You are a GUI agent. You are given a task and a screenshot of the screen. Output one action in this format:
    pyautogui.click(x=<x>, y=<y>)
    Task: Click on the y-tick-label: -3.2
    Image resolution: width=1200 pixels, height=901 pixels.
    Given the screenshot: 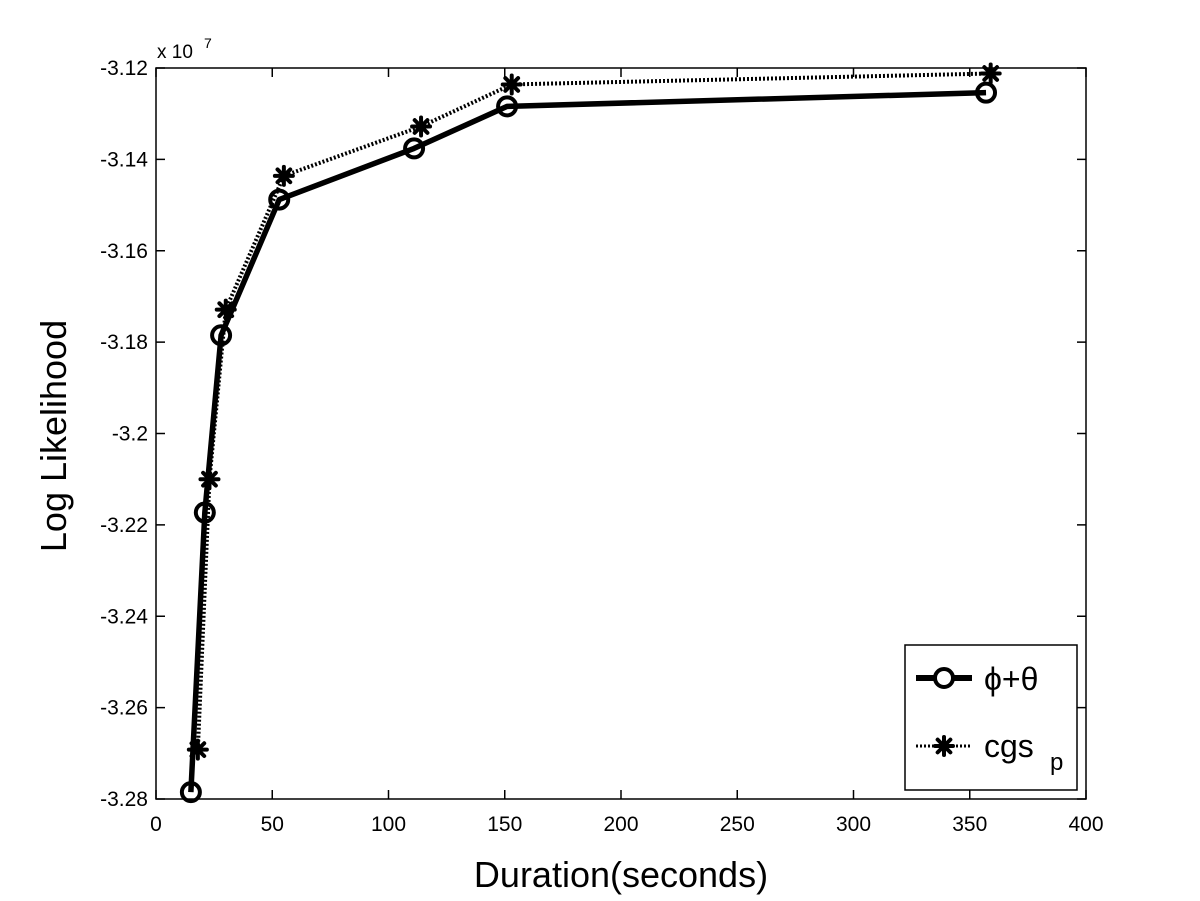 What is the action you would take?
    pyautogui.click(x=130, y=434)
    